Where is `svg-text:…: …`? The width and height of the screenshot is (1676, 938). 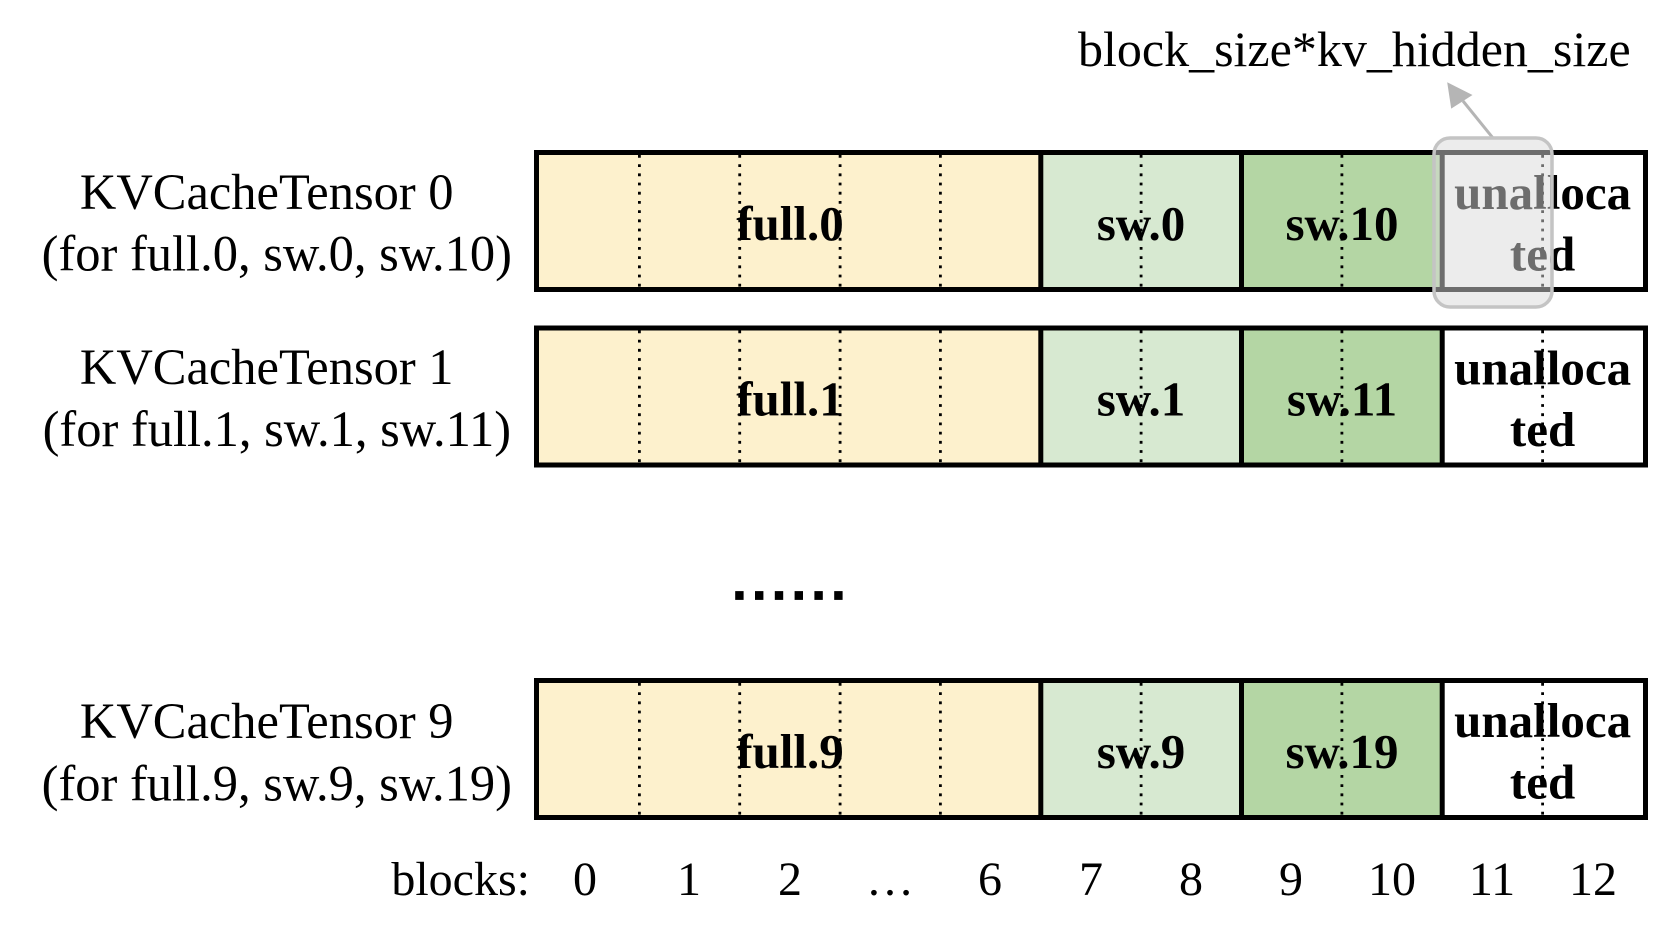 svg-text:…: … is located at coordinates (890, 879).